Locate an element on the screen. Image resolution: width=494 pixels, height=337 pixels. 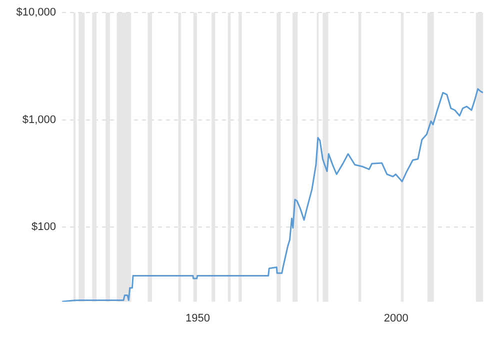
y-tick-label: $1,000 is located at coordinates (39, 120).